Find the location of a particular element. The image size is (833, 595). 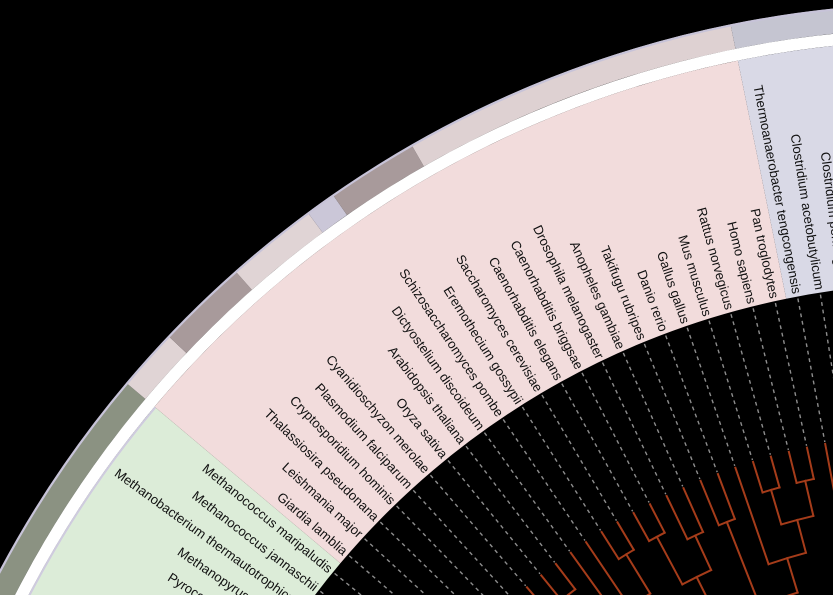

wedge-archaea is located at coordinates (184, 500).